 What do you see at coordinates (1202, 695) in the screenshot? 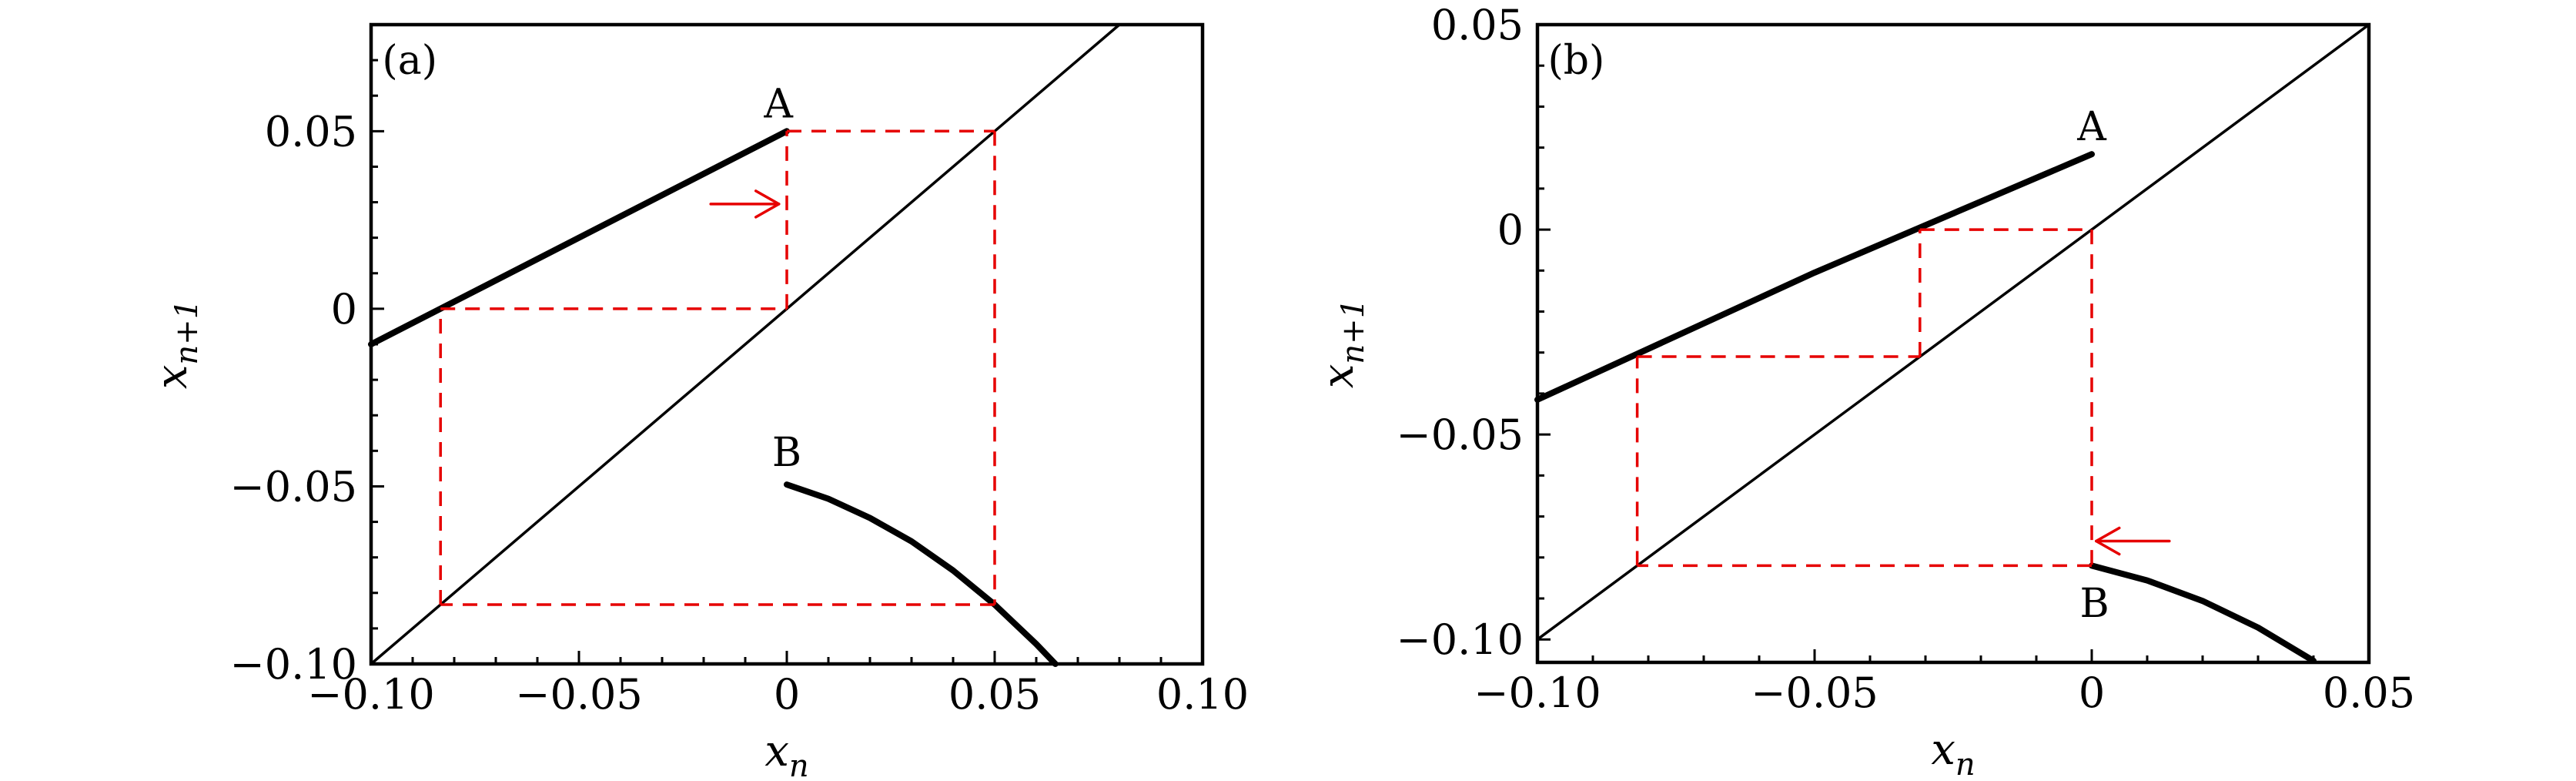
I see `x-tick-label: 0.10` at bounding box center [1202, 695].